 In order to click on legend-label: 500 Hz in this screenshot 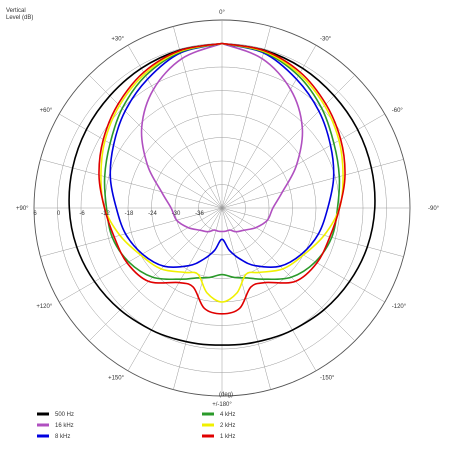, I will do `click(64, 415)`.